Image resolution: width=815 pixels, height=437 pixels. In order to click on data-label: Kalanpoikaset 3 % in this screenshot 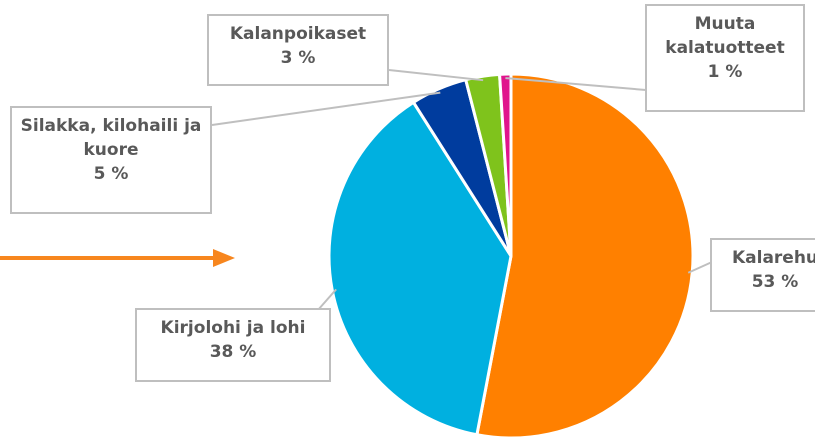, I will do `click(298, 50)`.